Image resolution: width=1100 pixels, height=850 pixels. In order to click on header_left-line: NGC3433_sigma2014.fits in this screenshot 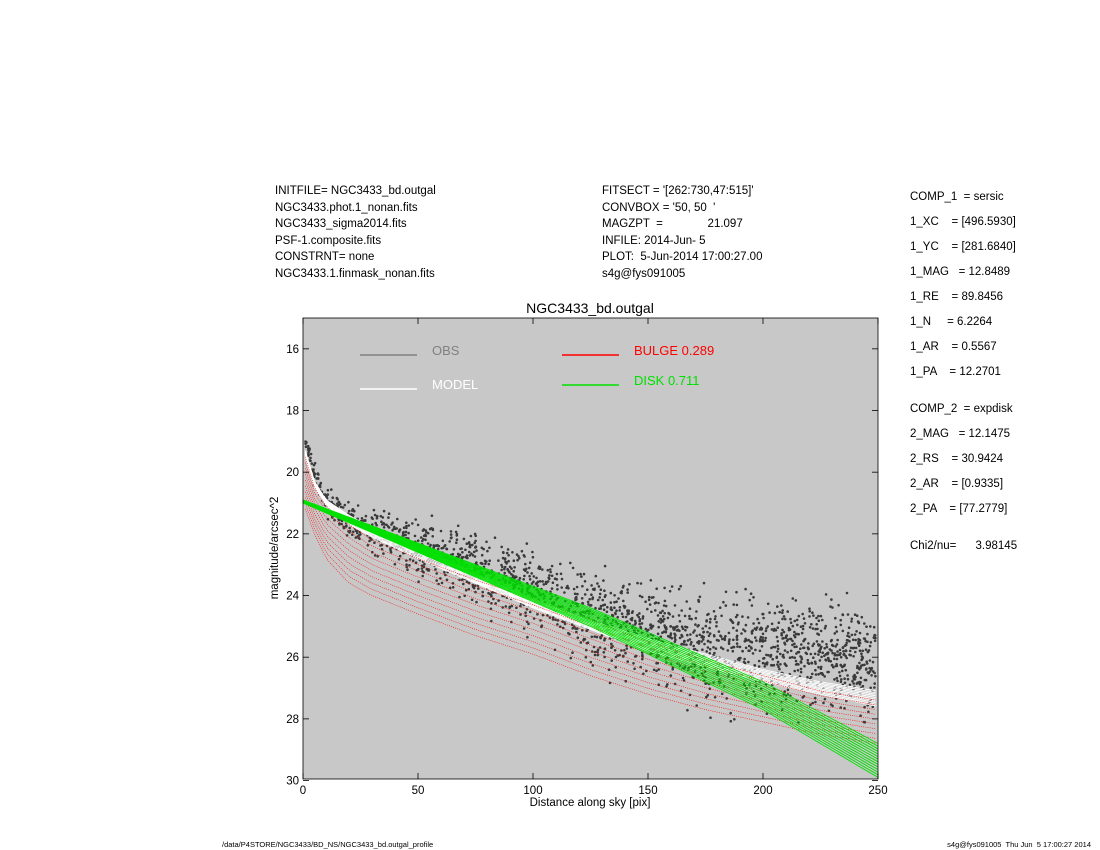, I will do `click(341, 224)`.